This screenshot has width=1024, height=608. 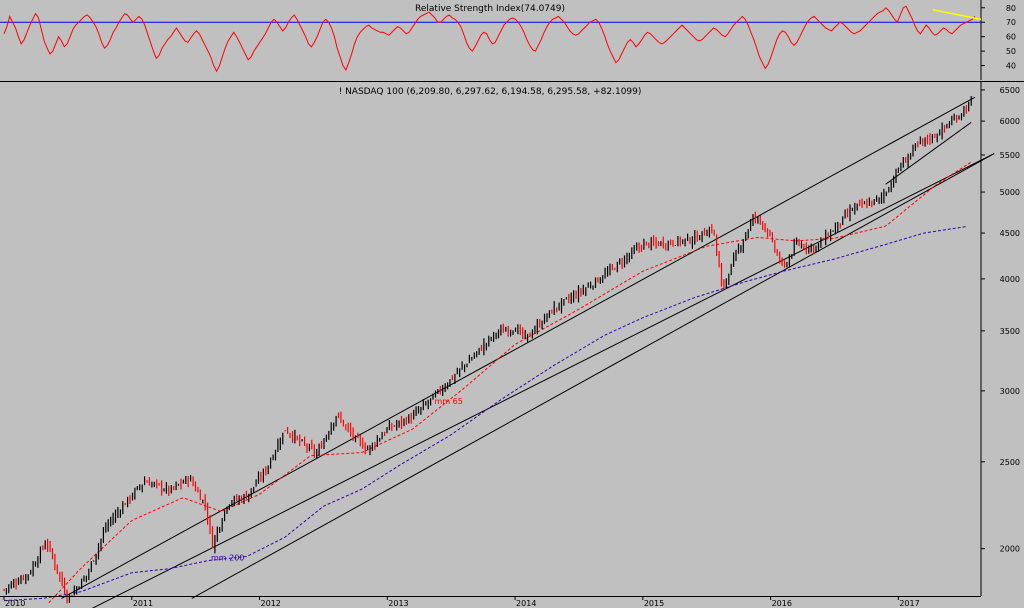 What do you see at coordinates (1010, 391) in the screenshot?
I see `price-y-tick-label-3000: 3000` at bounding box center [1010, 391].